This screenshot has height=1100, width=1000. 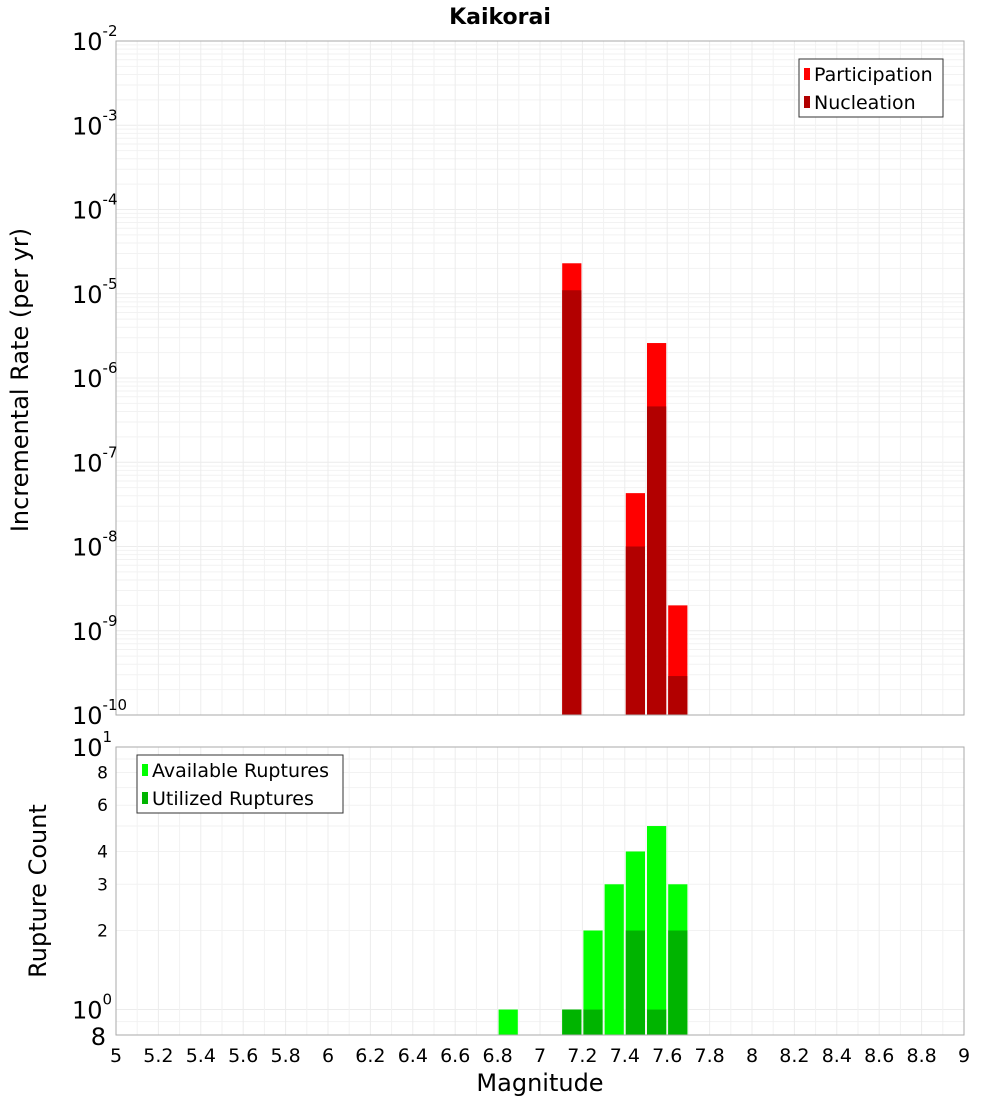 I want to click on y-tick-label: 10⁻⁵, so click(x=95, y=292).